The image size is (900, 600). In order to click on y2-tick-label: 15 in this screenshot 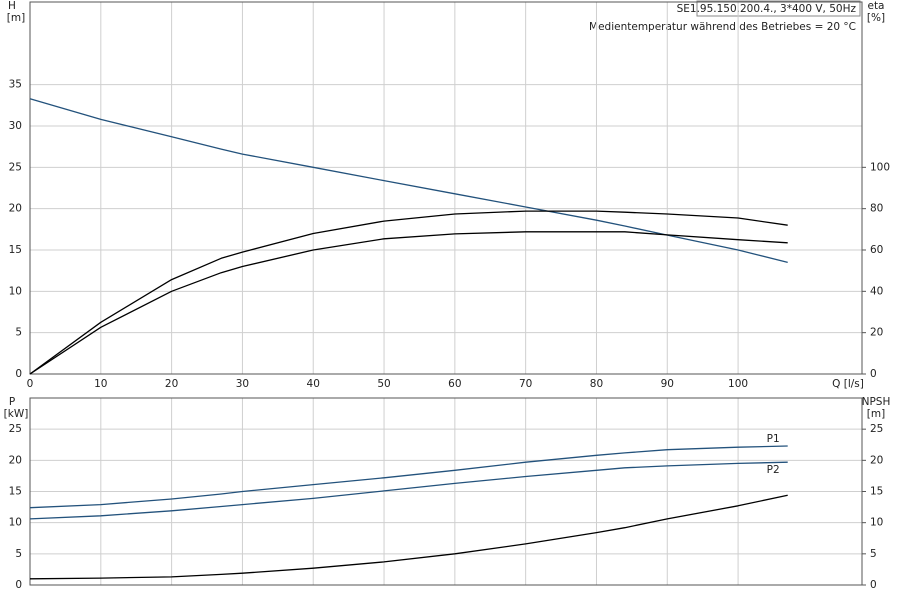, I will do `click(876, 492)`.